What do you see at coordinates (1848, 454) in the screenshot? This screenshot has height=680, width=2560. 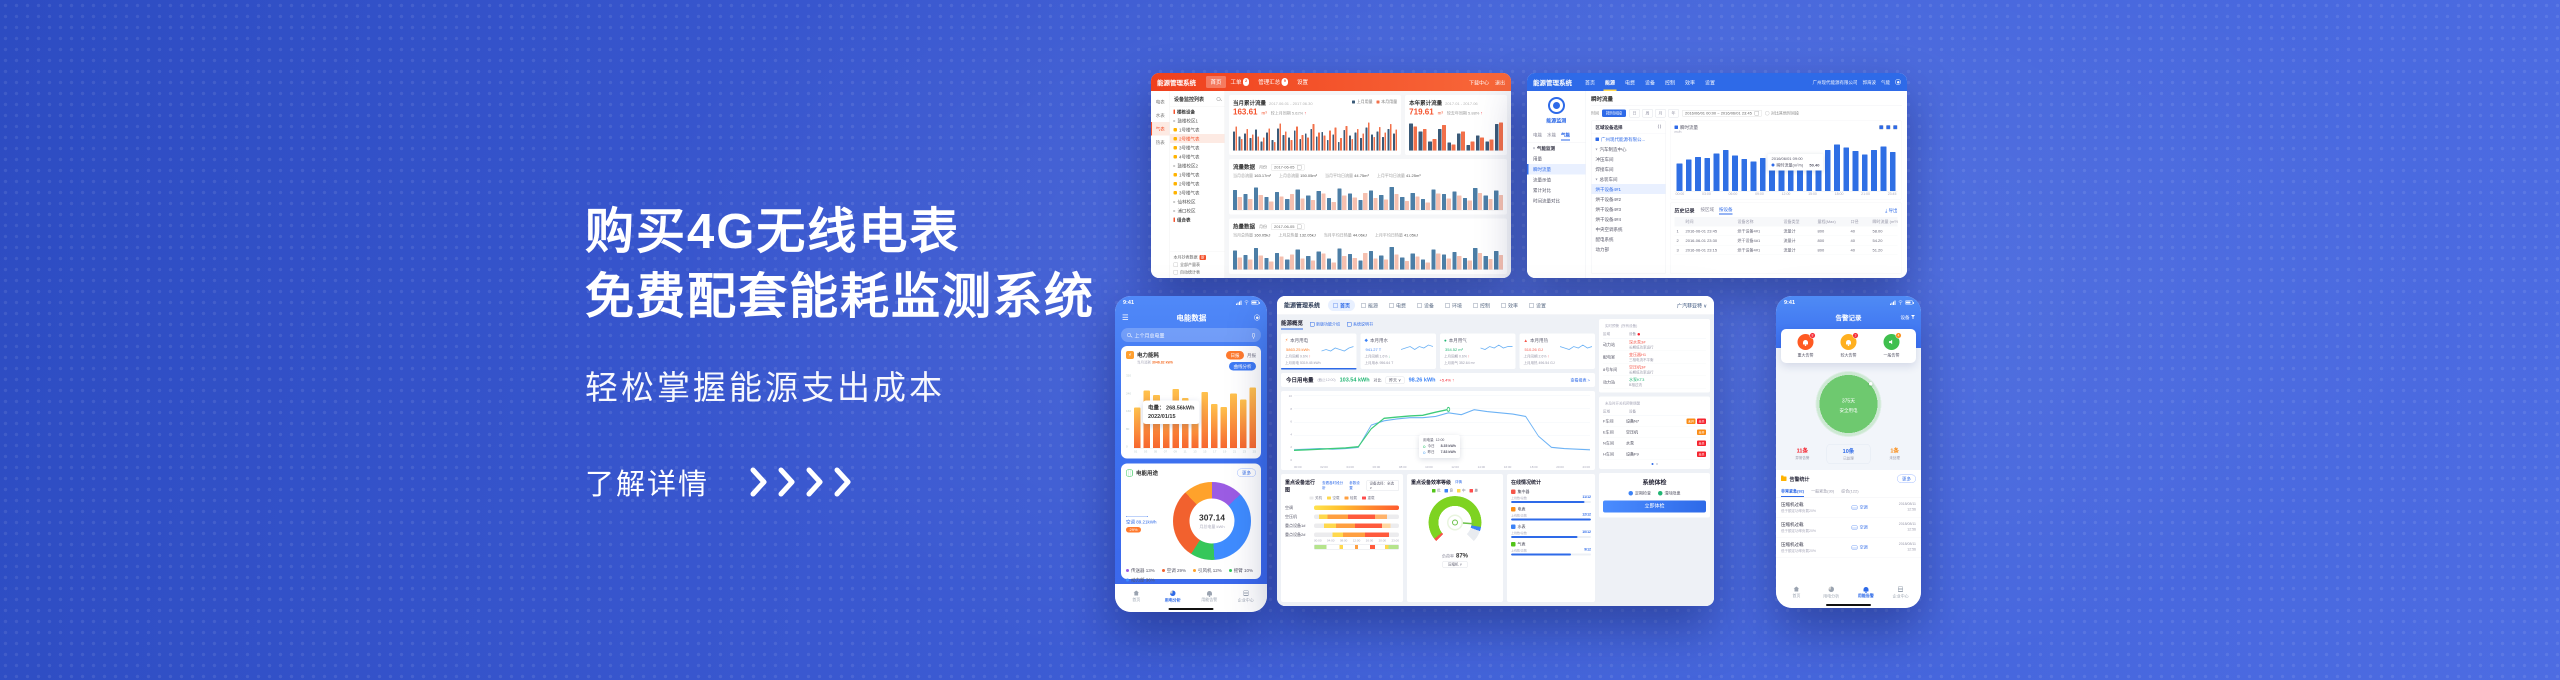 I see `handled-stat: 10条 已处理` at bounding box center [1848, 454].